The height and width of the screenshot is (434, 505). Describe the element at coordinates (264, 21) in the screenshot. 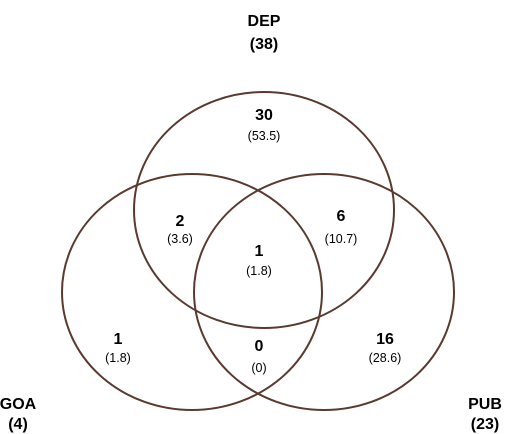

I see `label-dep-name: DEP` at that location.